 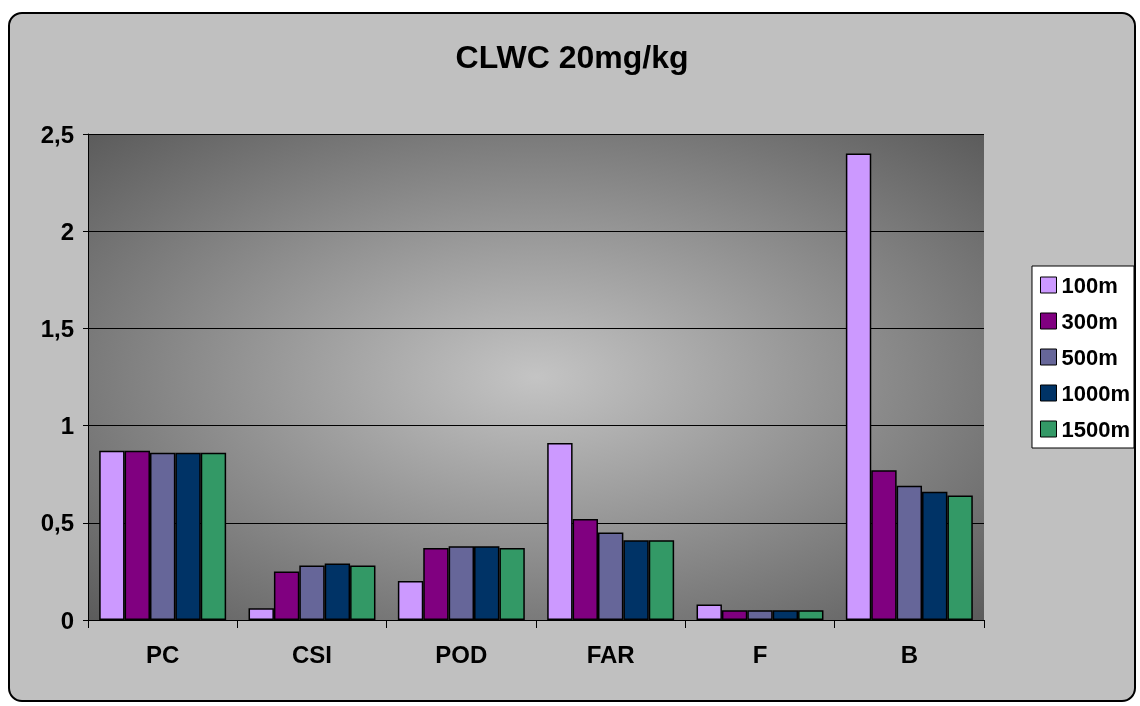 I want to click on y-tick-label: 1, so click(x=67, y=426).